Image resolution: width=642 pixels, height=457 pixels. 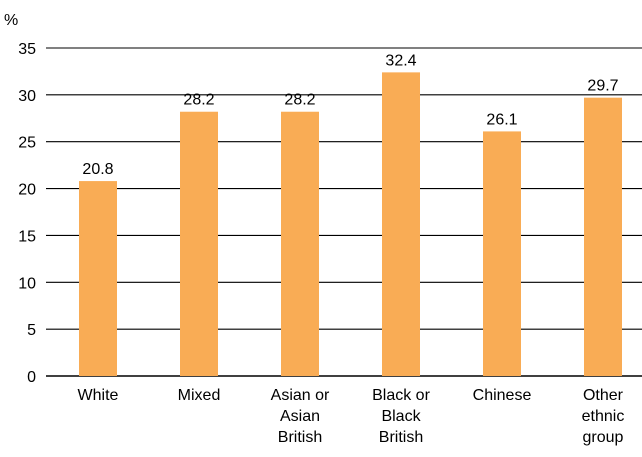 I want to click on category-label-line: Black or, so click(x=401, y=395).